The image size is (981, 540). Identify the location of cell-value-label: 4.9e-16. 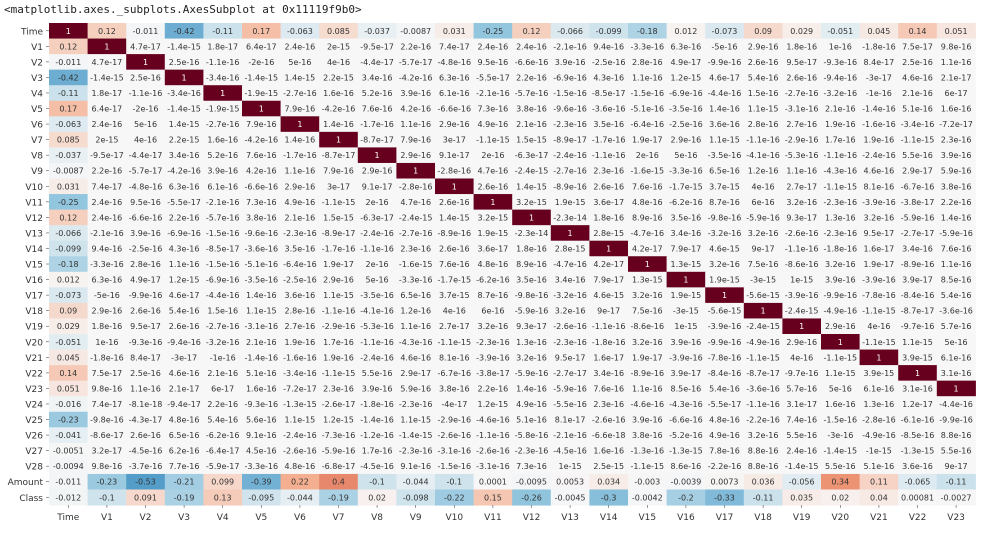
(493, 124).